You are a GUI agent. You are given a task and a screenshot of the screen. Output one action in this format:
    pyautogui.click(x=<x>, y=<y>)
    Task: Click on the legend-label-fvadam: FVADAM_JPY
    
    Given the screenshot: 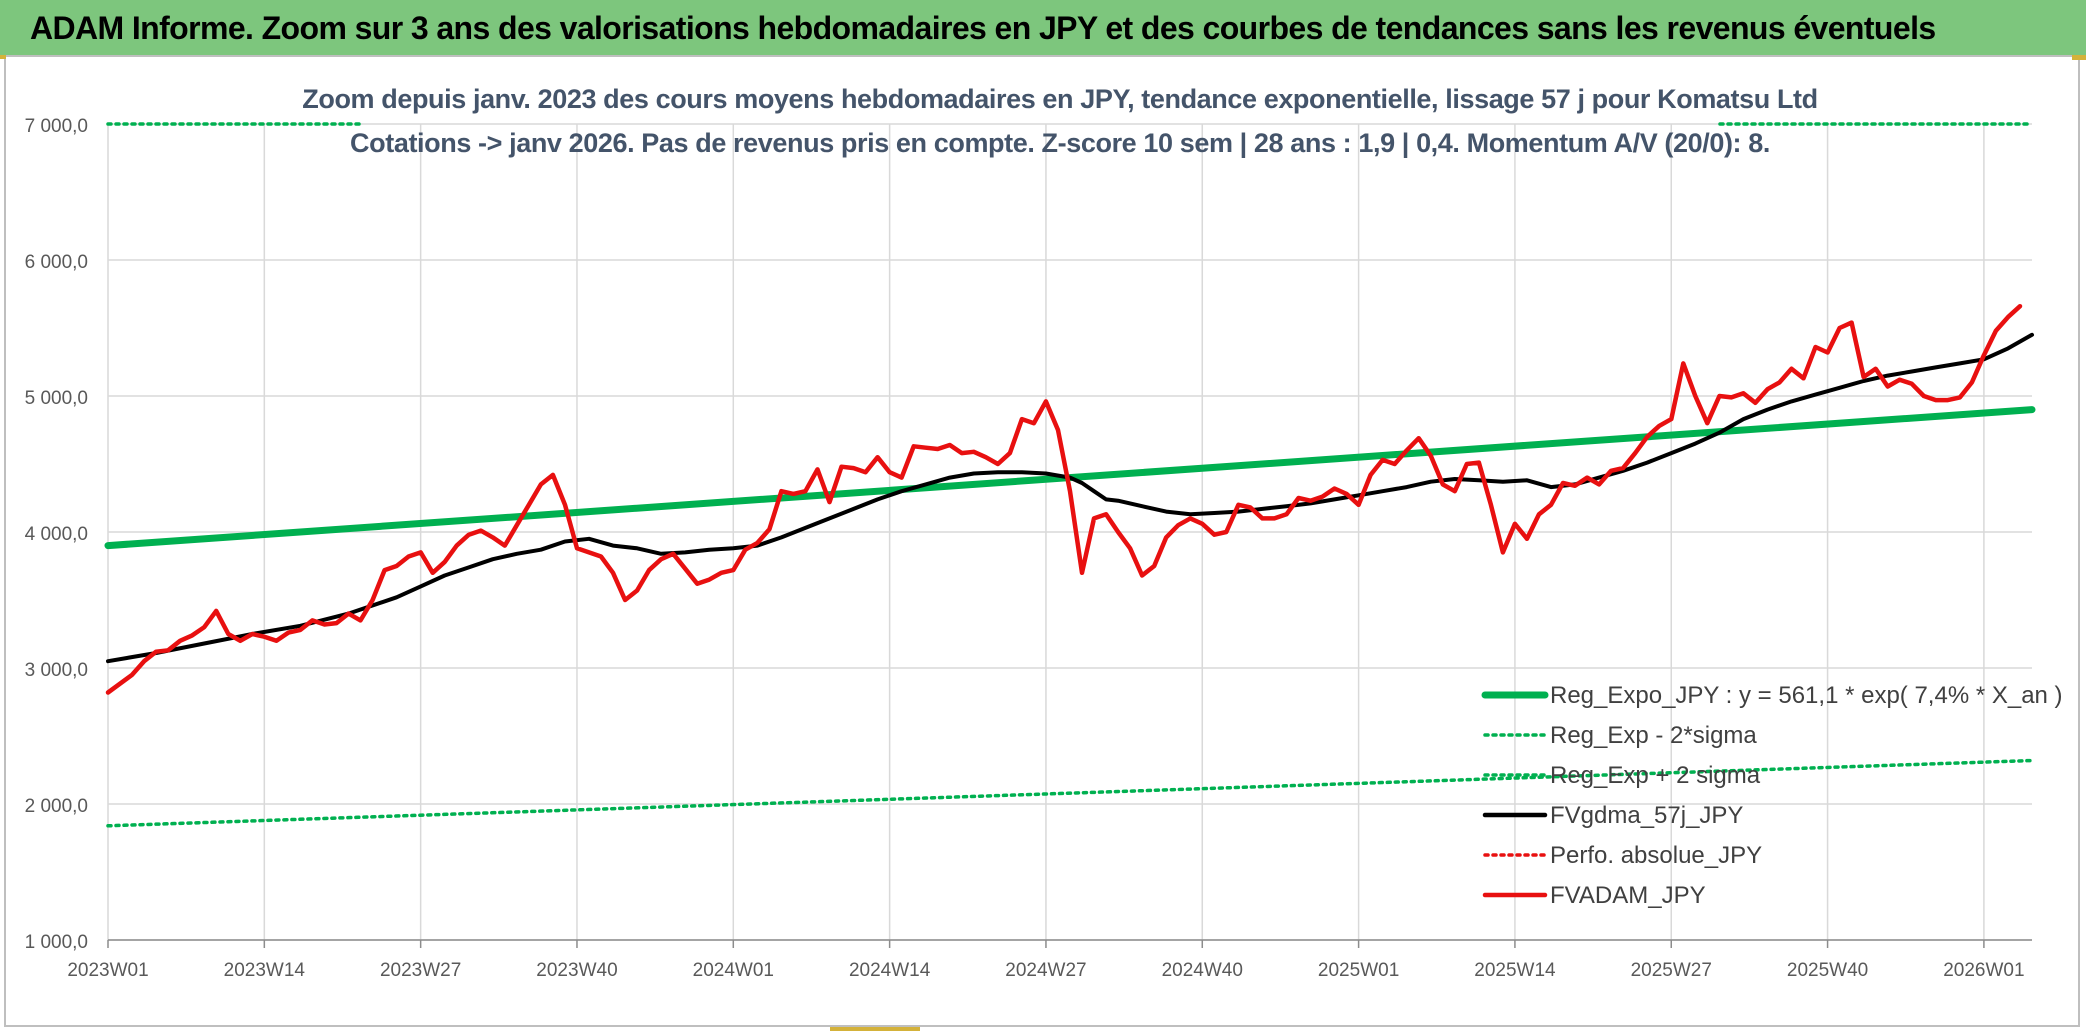 What is the action you would take?
    pyautogui.click(x=1628, y=895)
    